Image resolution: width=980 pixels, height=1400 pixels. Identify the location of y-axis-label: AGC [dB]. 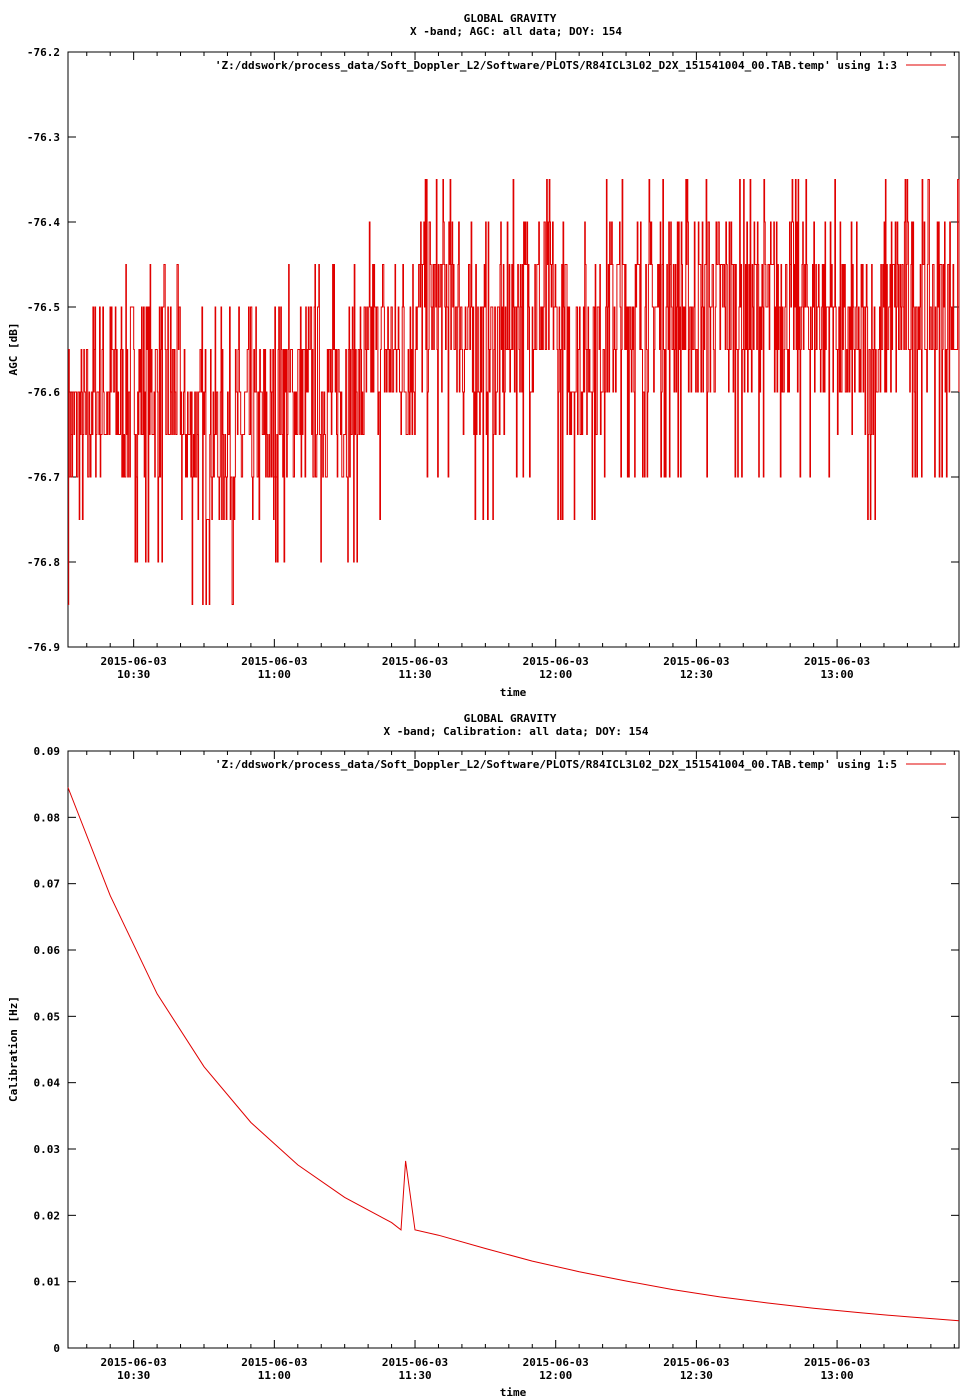
(13, 349).